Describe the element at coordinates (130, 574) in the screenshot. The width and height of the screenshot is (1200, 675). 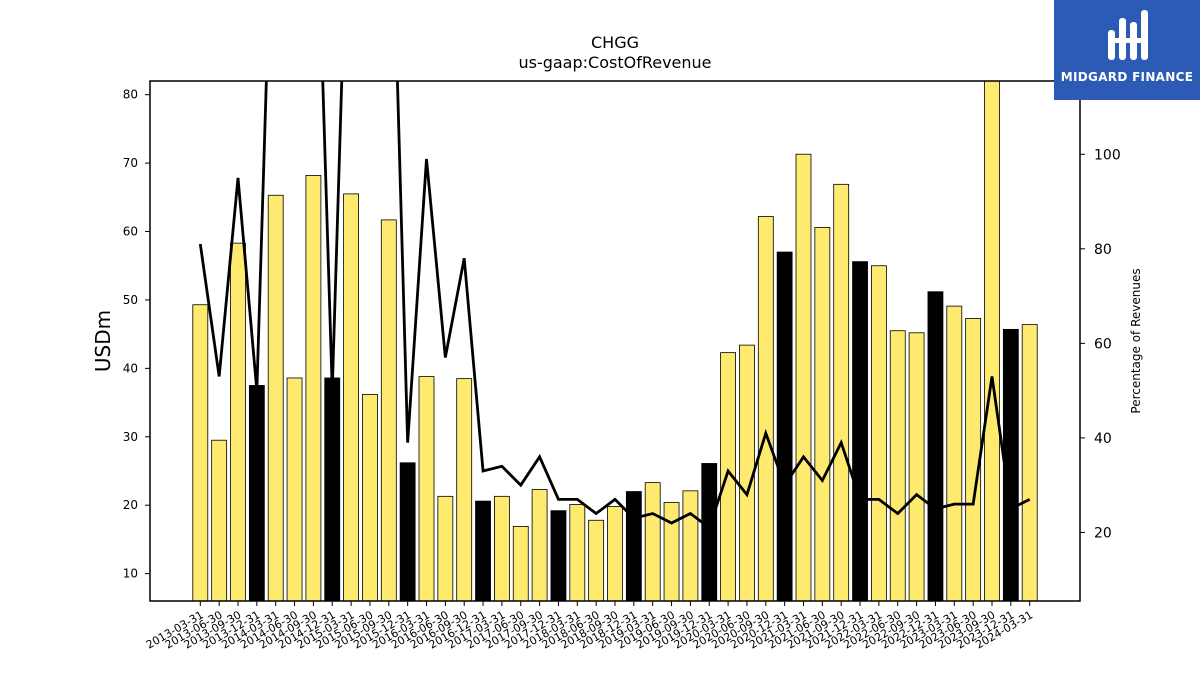
I see `left-tick-label: 10` at that location.